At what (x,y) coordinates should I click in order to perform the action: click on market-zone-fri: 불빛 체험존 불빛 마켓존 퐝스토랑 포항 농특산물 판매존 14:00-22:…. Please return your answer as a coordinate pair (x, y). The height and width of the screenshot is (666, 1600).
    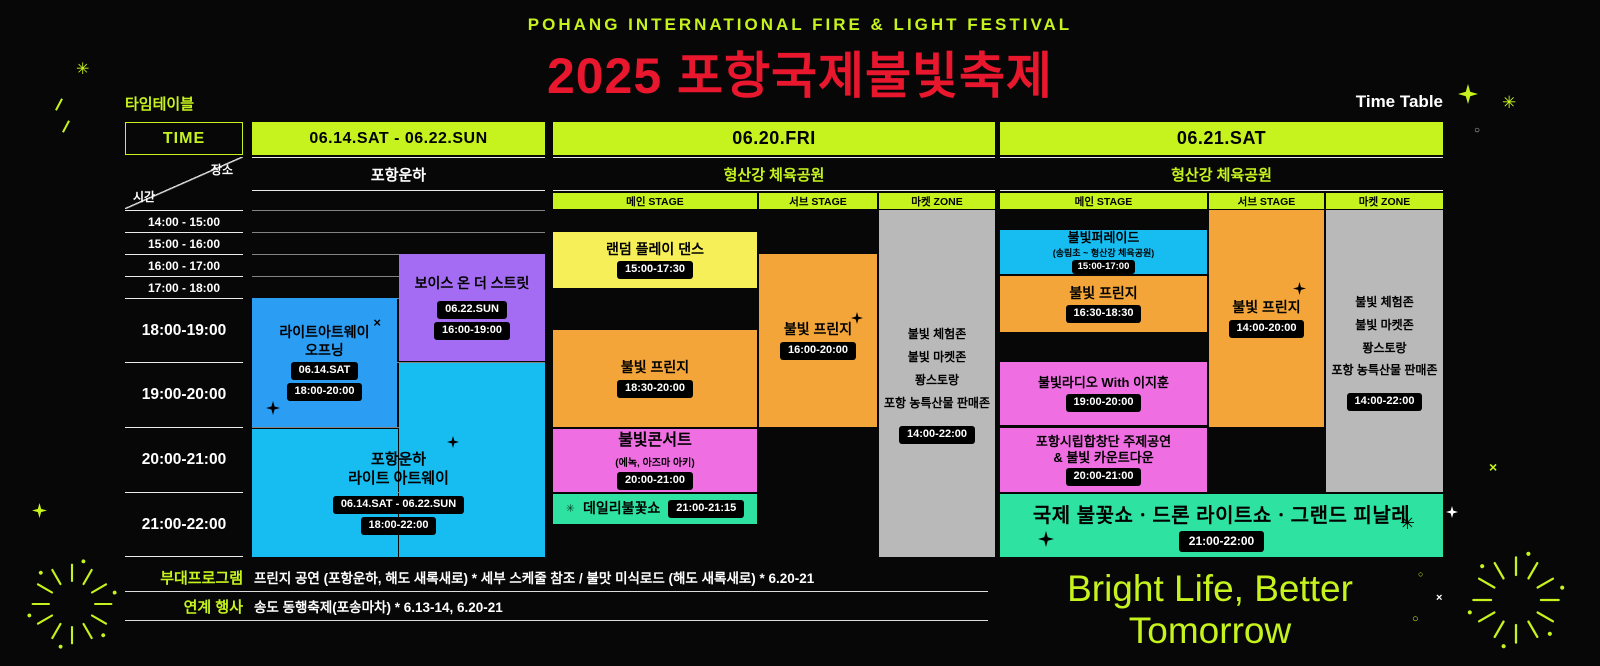
    Looking at the image, I should click on (937, 383).